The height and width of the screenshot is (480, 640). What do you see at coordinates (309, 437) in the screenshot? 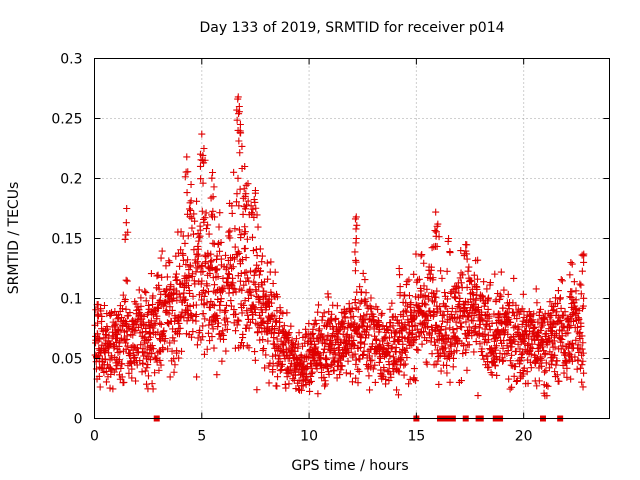
I see `x-tick-label: 10` at bounding box center [309, 437].